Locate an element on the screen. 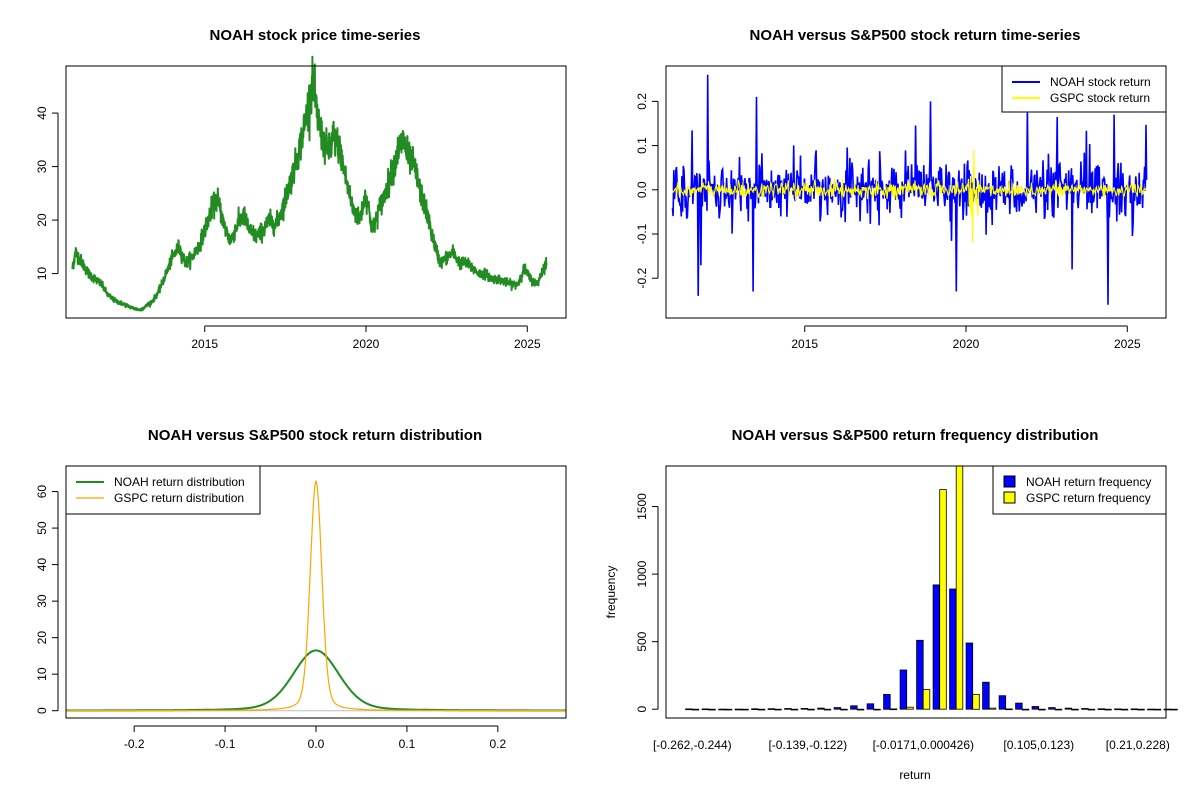 The width and height of the screenshot is (1200, 800). legend-label-noah-dist: NOAH return distribution is located at coordinates (179, 482).